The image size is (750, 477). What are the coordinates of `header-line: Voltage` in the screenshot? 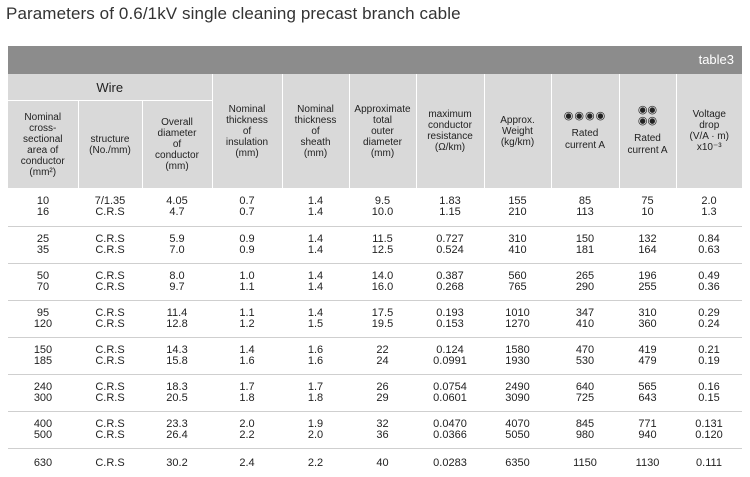 It's located at (710, 114).